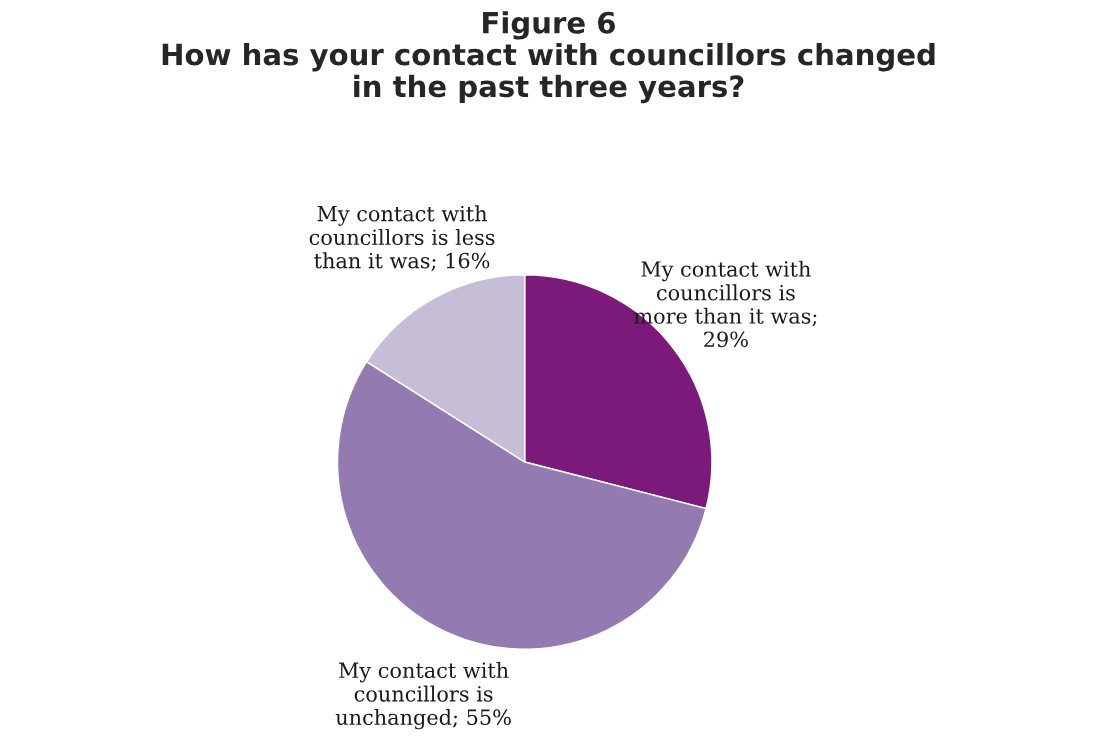  I want to click on chart-title: Figure 6 How has your contact with councillors changed in the past three years?, so click(548, 57).